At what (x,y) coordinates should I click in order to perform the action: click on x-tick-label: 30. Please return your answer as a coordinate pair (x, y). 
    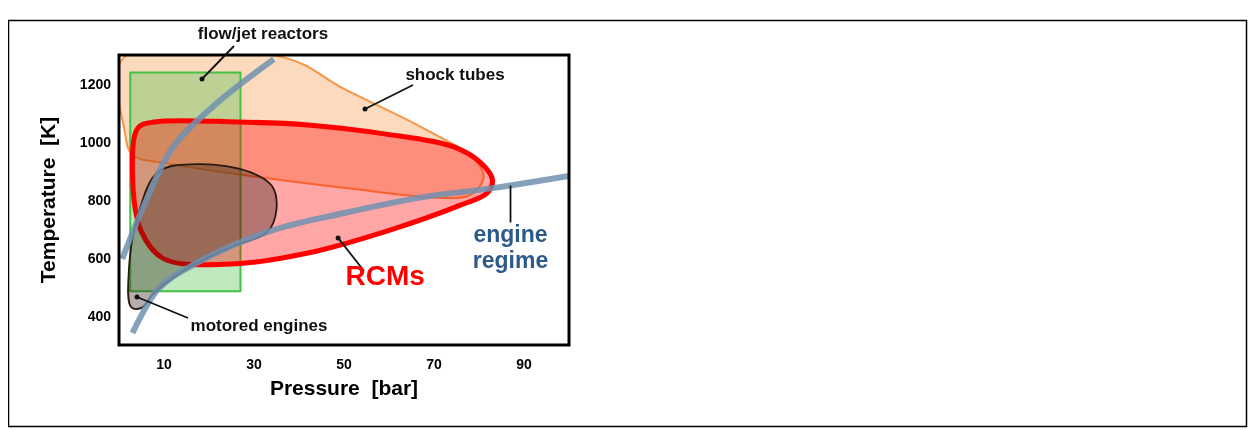
    Looking at the image, I should click on (254, 364).